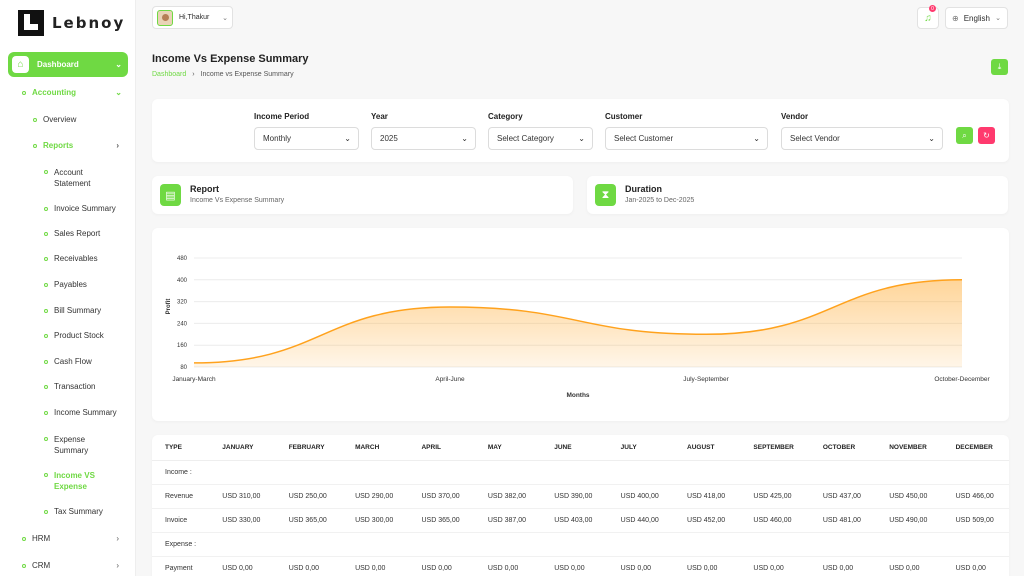  What do you see at coordinates (955, 18) in the screenshot?
I see `globe-icon: ⊕` at bounding box center [955, 18].